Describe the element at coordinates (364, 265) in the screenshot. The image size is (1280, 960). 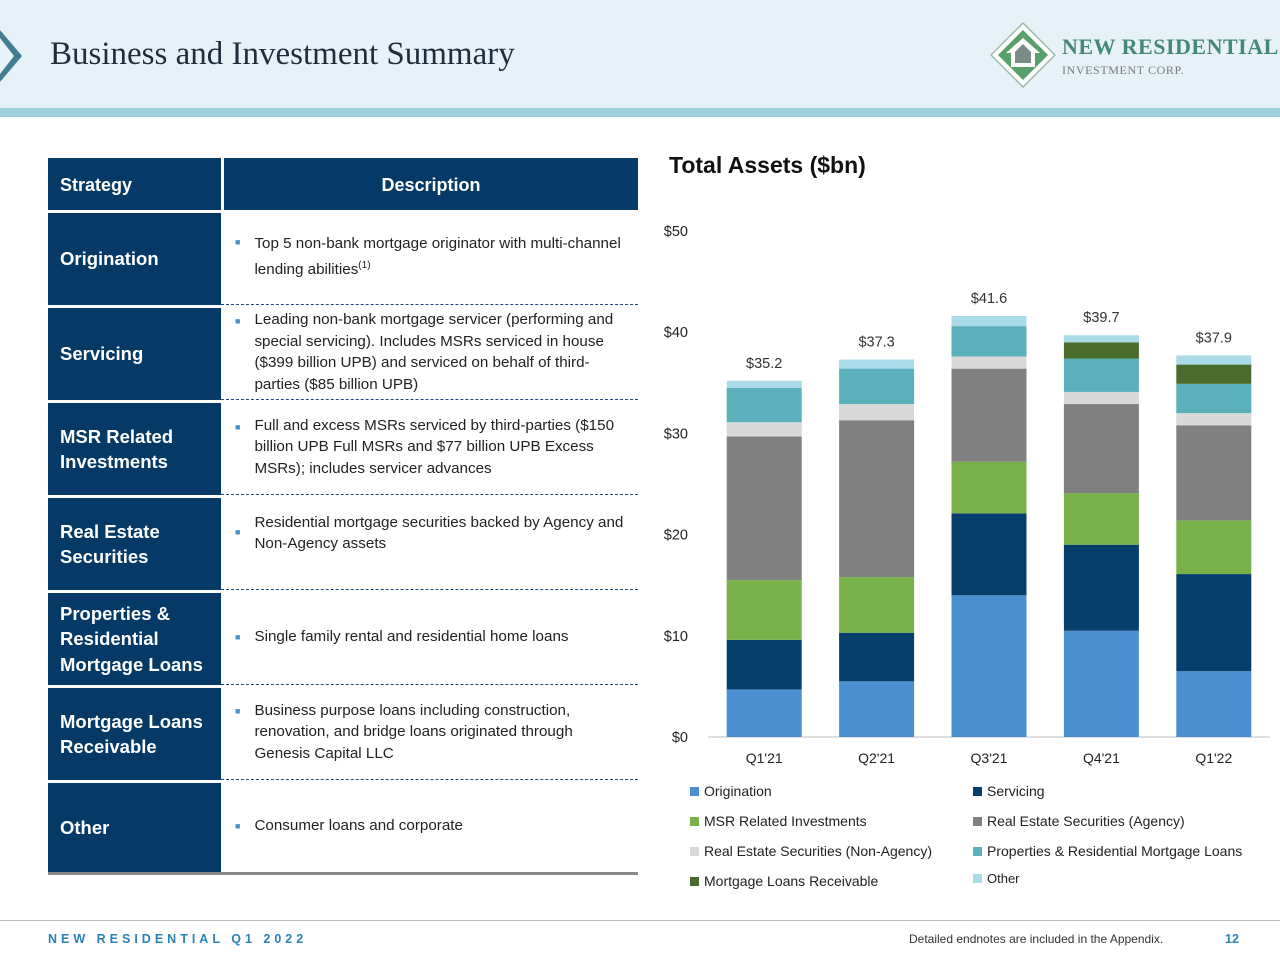
I see `footnote-marker: (1)` at that location.